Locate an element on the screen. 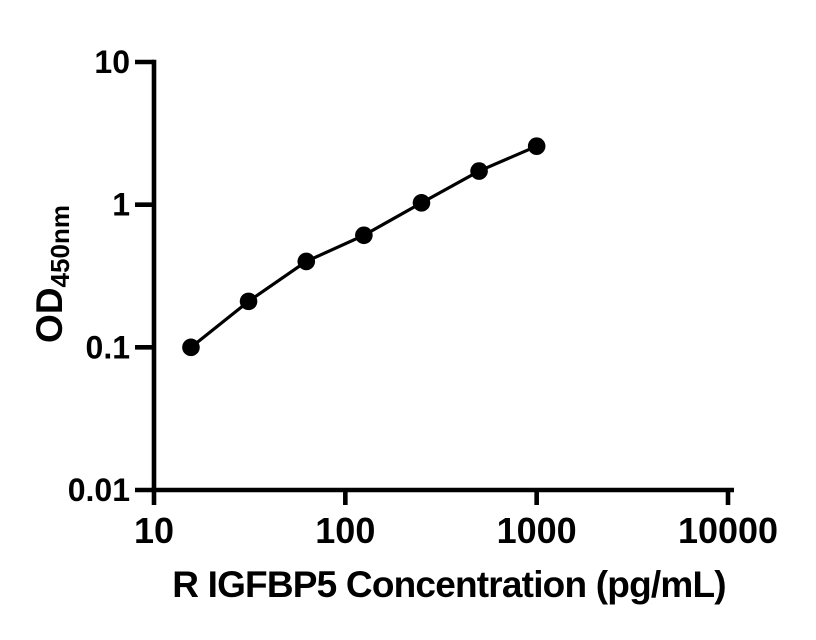 This screenshot has width=816, height=640. y-tick-label-0.1: 0.1 is located at coordinates (108, 347).